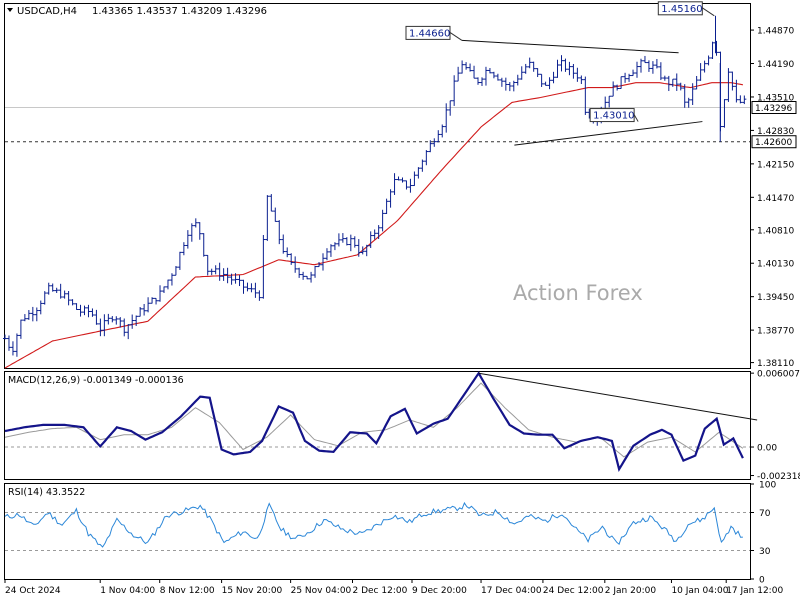 This screenshot has height=604, width=800. What do you see at coordinates (374, 420) in the screenshot?
I see `macd-signal-line` at bounding box center [374, 420].